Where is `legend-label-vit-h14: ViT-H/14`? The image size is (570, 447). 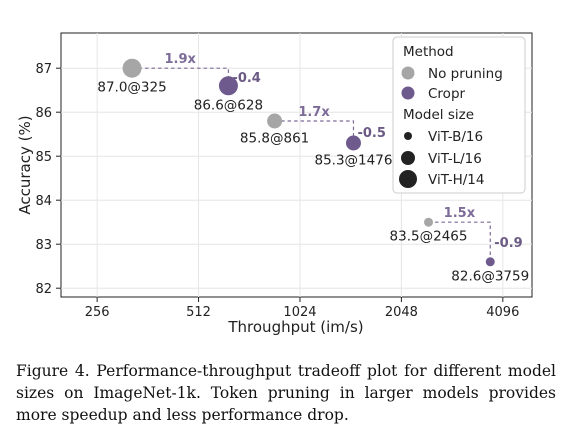
legend-label-vit-h14: ViT-H/14 is located at coordinates (456, 180).